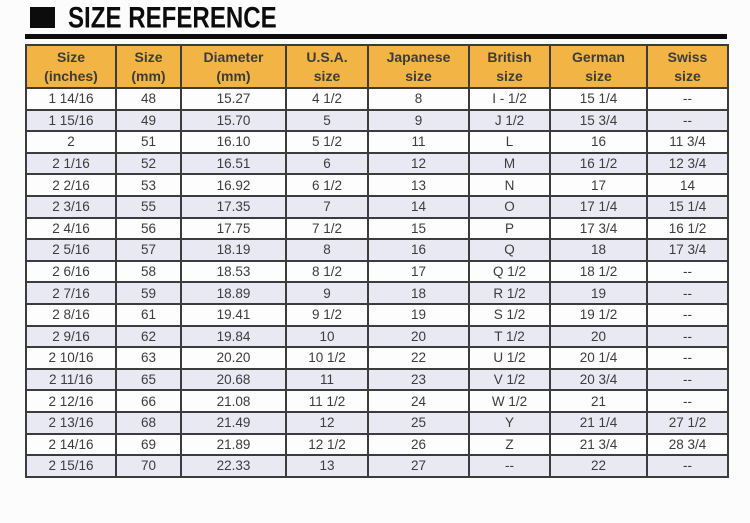 The height and width of the screenshot is (523, 750). What do you see at coordinates (418, 250) in the screenshot?
I see `table-cell-japanese-size: 16` at bounding box center [418, 250].